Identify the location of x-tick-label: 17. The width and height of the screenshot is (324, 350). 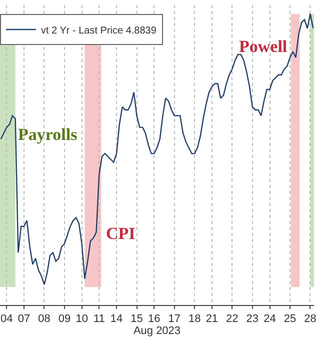
(174, 319).